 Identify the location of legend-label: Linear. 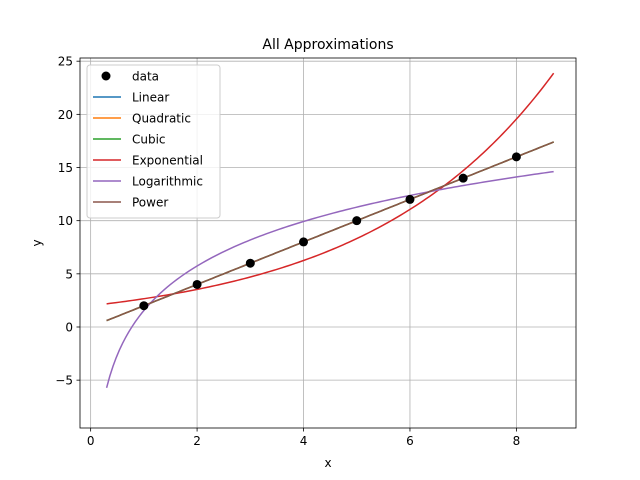
(150, 98).